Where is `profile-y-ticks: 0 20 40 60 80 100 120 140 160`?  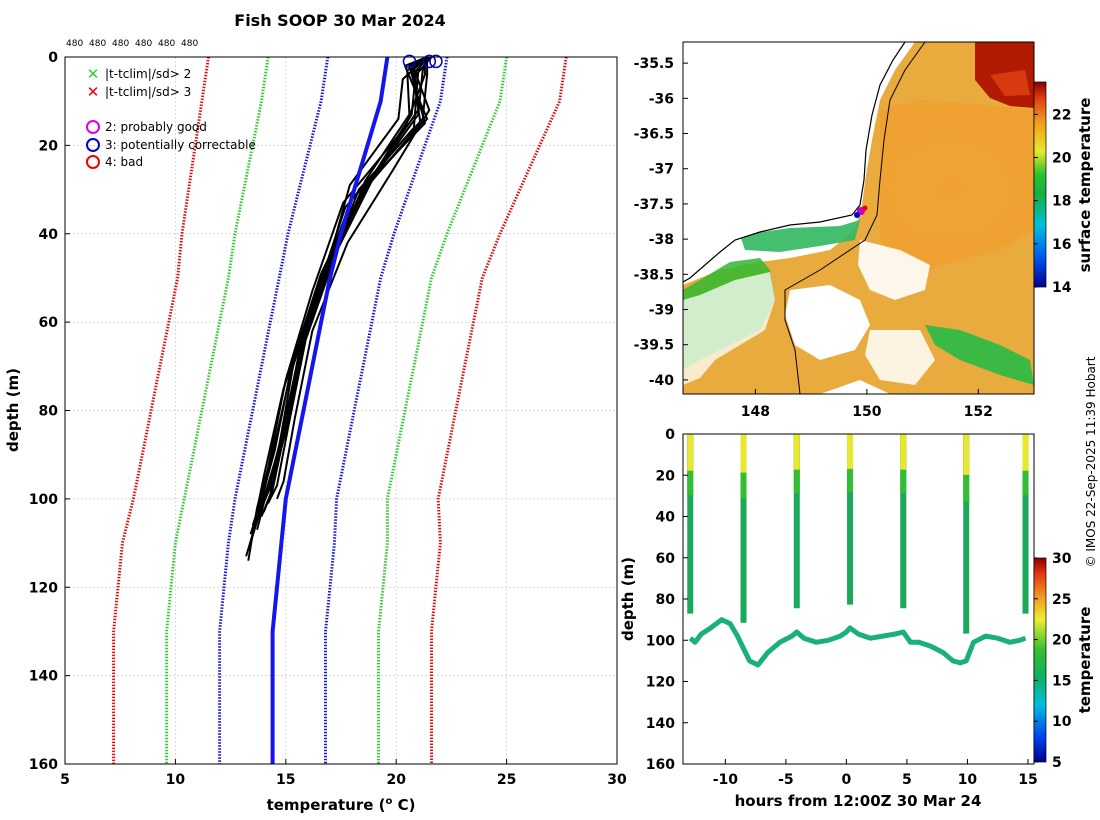 profile-y-ticks: 0 20 40 60 80 100 120 140 160 is located at coordinates (49, 411).